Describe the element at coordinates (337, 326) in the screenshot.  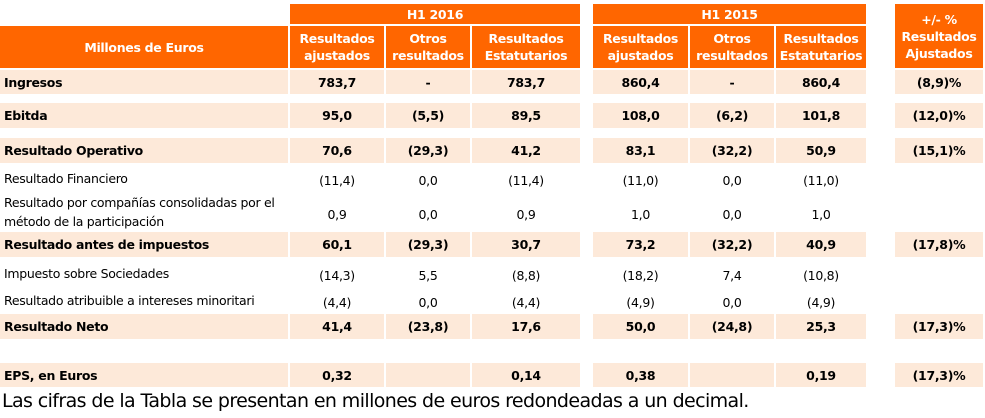
I see `cell-value: 41,4` at that location.